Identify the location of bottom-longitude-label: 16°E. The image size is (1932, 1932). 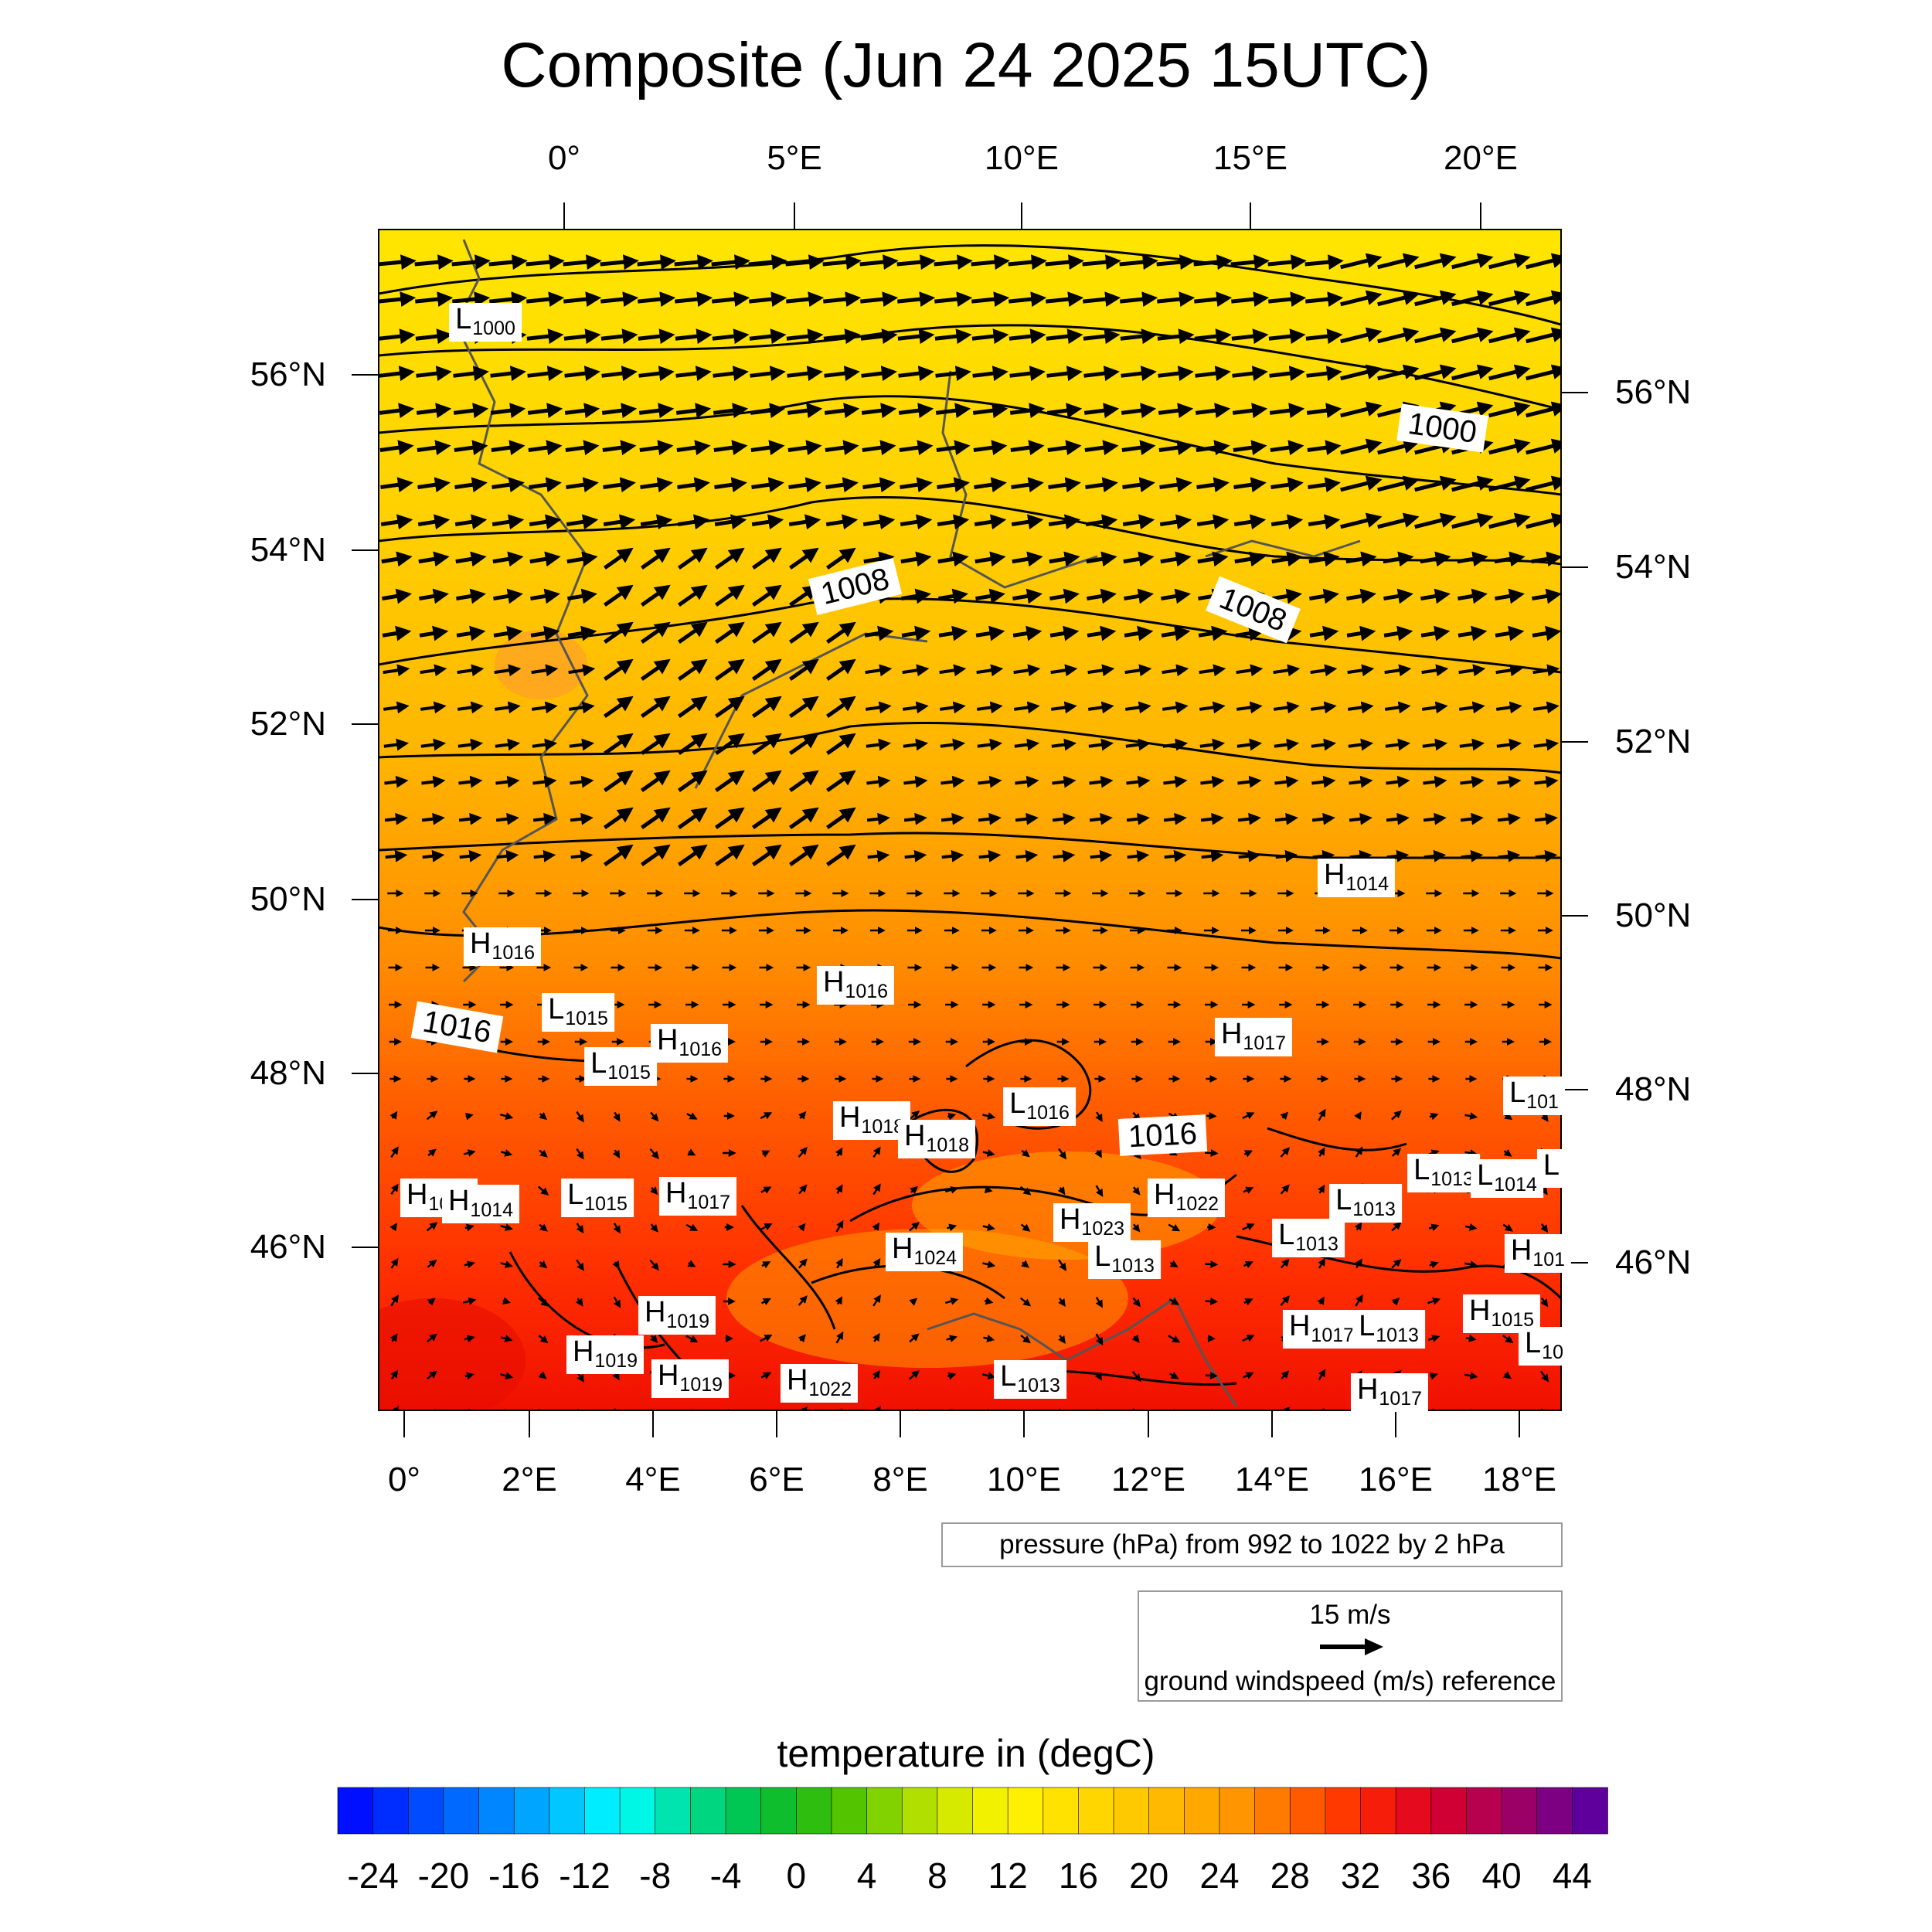
(1396, 1480).